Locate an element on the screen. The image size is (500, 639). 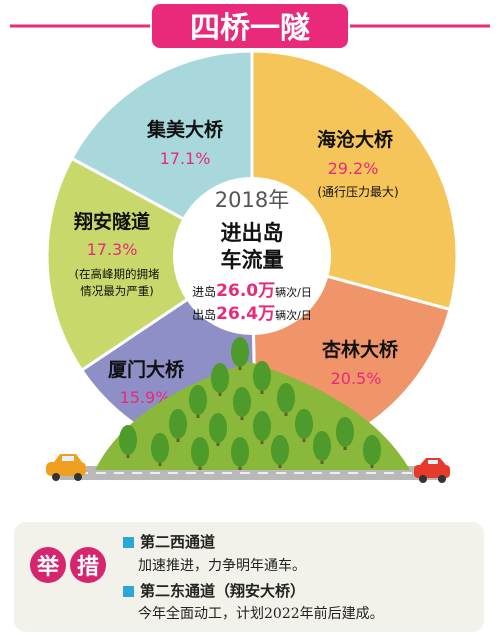
title-banner: 四桥一隧 is located at coordinates (250, 26).